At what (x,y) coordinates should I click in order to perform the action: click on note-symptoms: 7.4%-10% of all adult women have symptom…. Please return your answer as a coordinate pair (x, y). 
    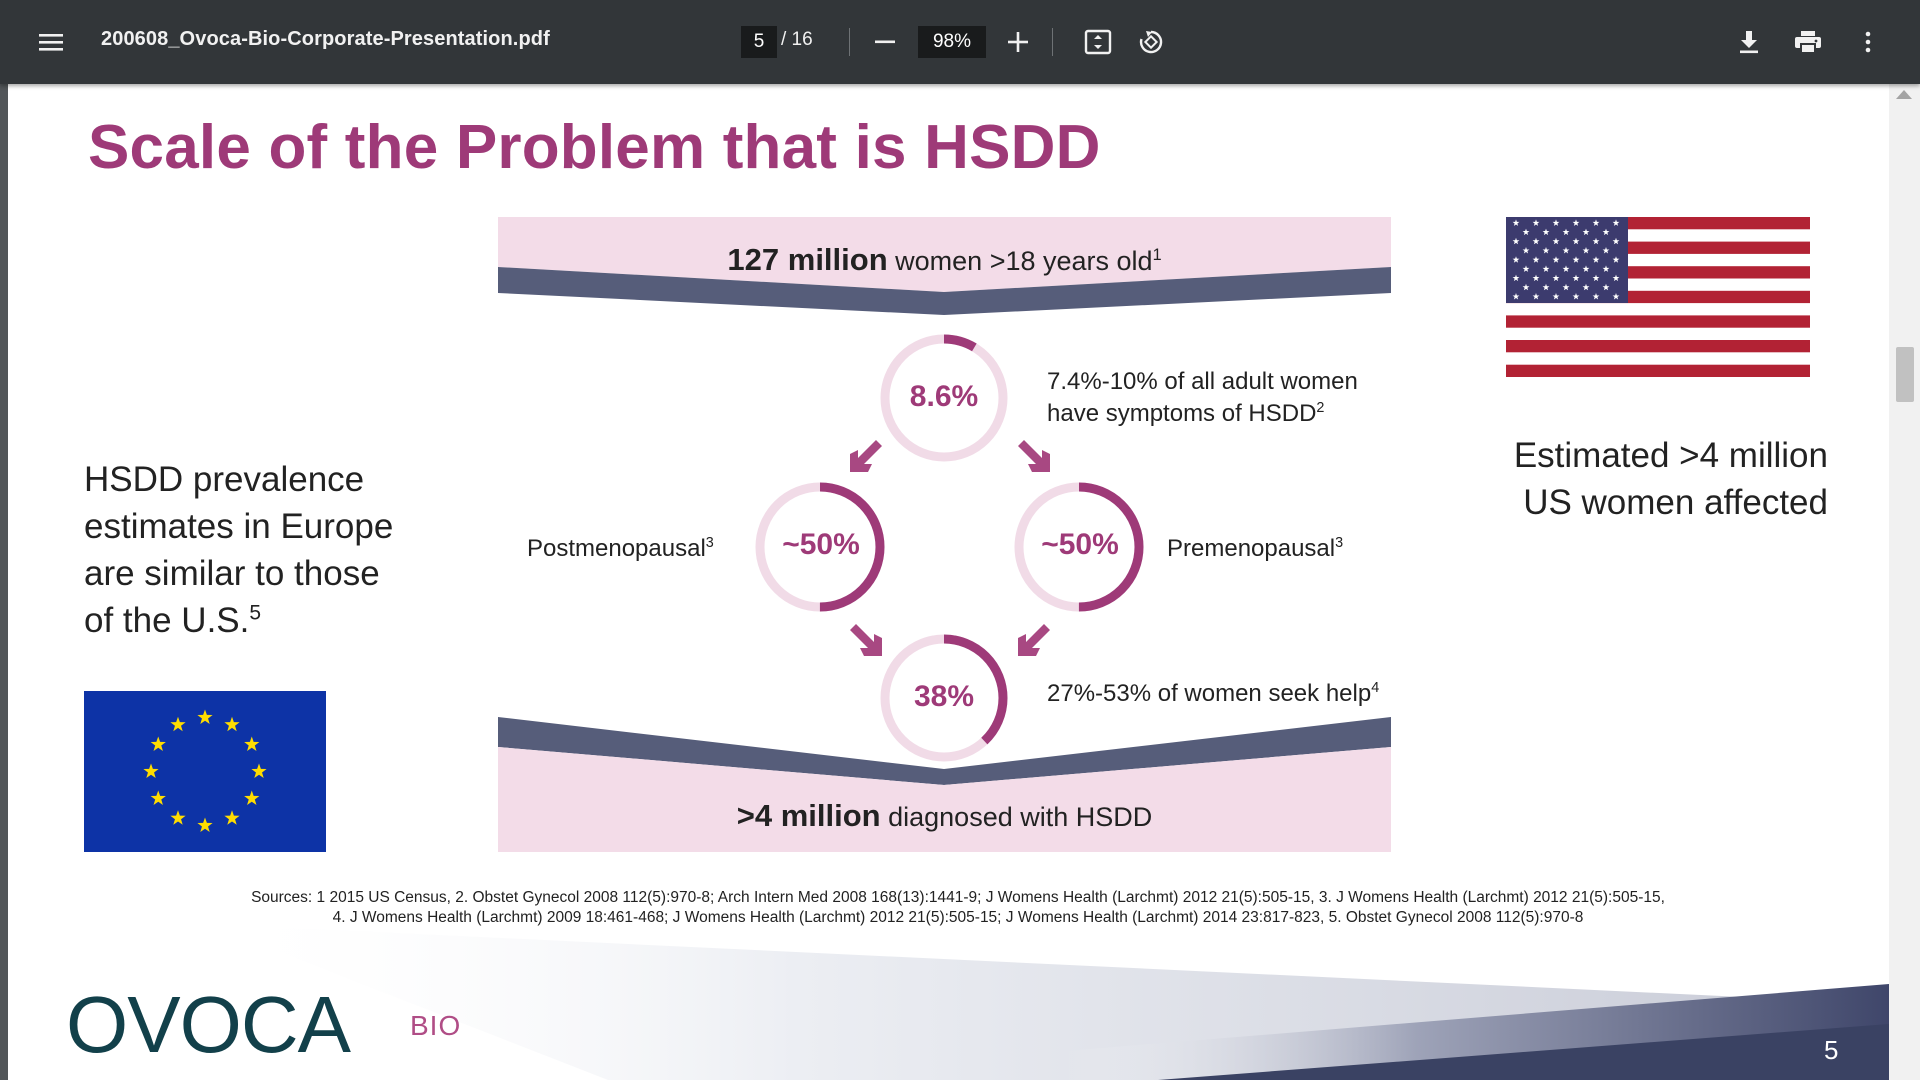
    Looking at the image, I should click on (1202, 398).